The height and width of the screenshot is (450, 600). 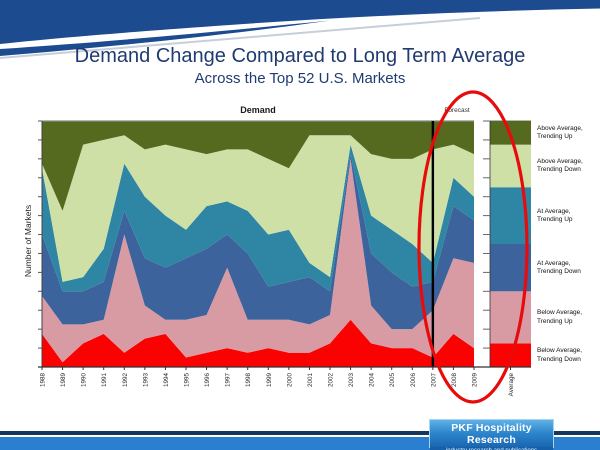 I want to click on chart-title: Demand, so click(x=258, y=110).